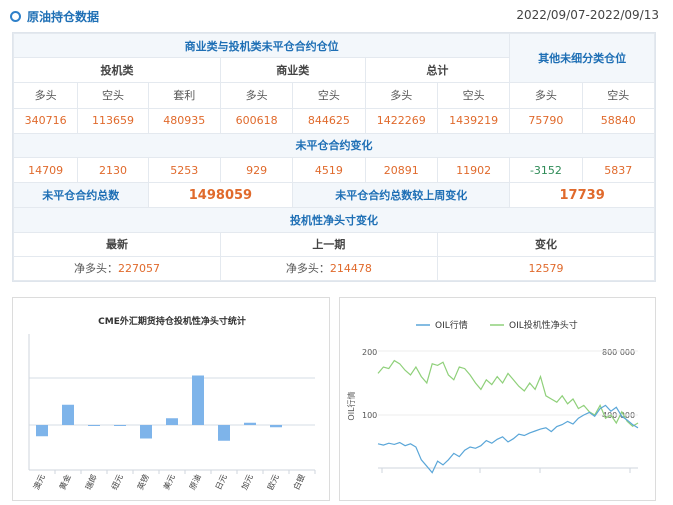 The height and width of the screenshot is (505, 673). What do you see at coordinates (224, 433) in the screenshot?
I see `bar-日元` at bounding box center [224, 433].